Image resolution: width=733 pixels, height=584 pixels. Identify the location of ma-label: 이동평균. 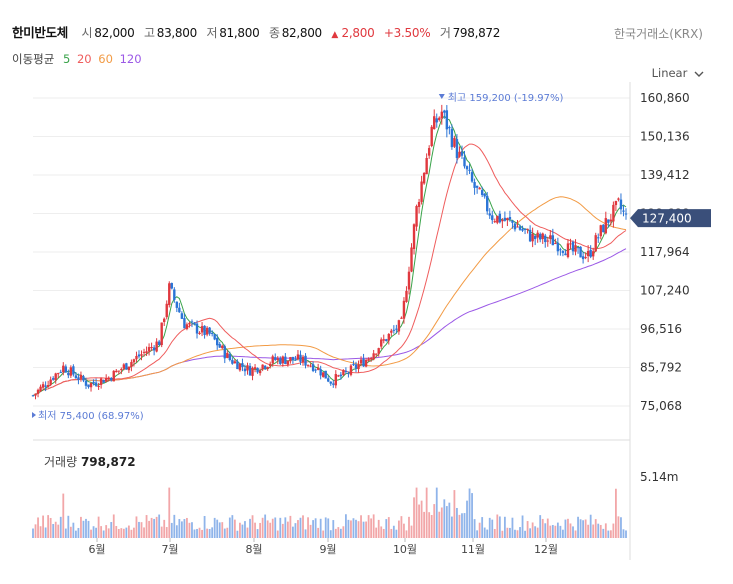
(33, 59).